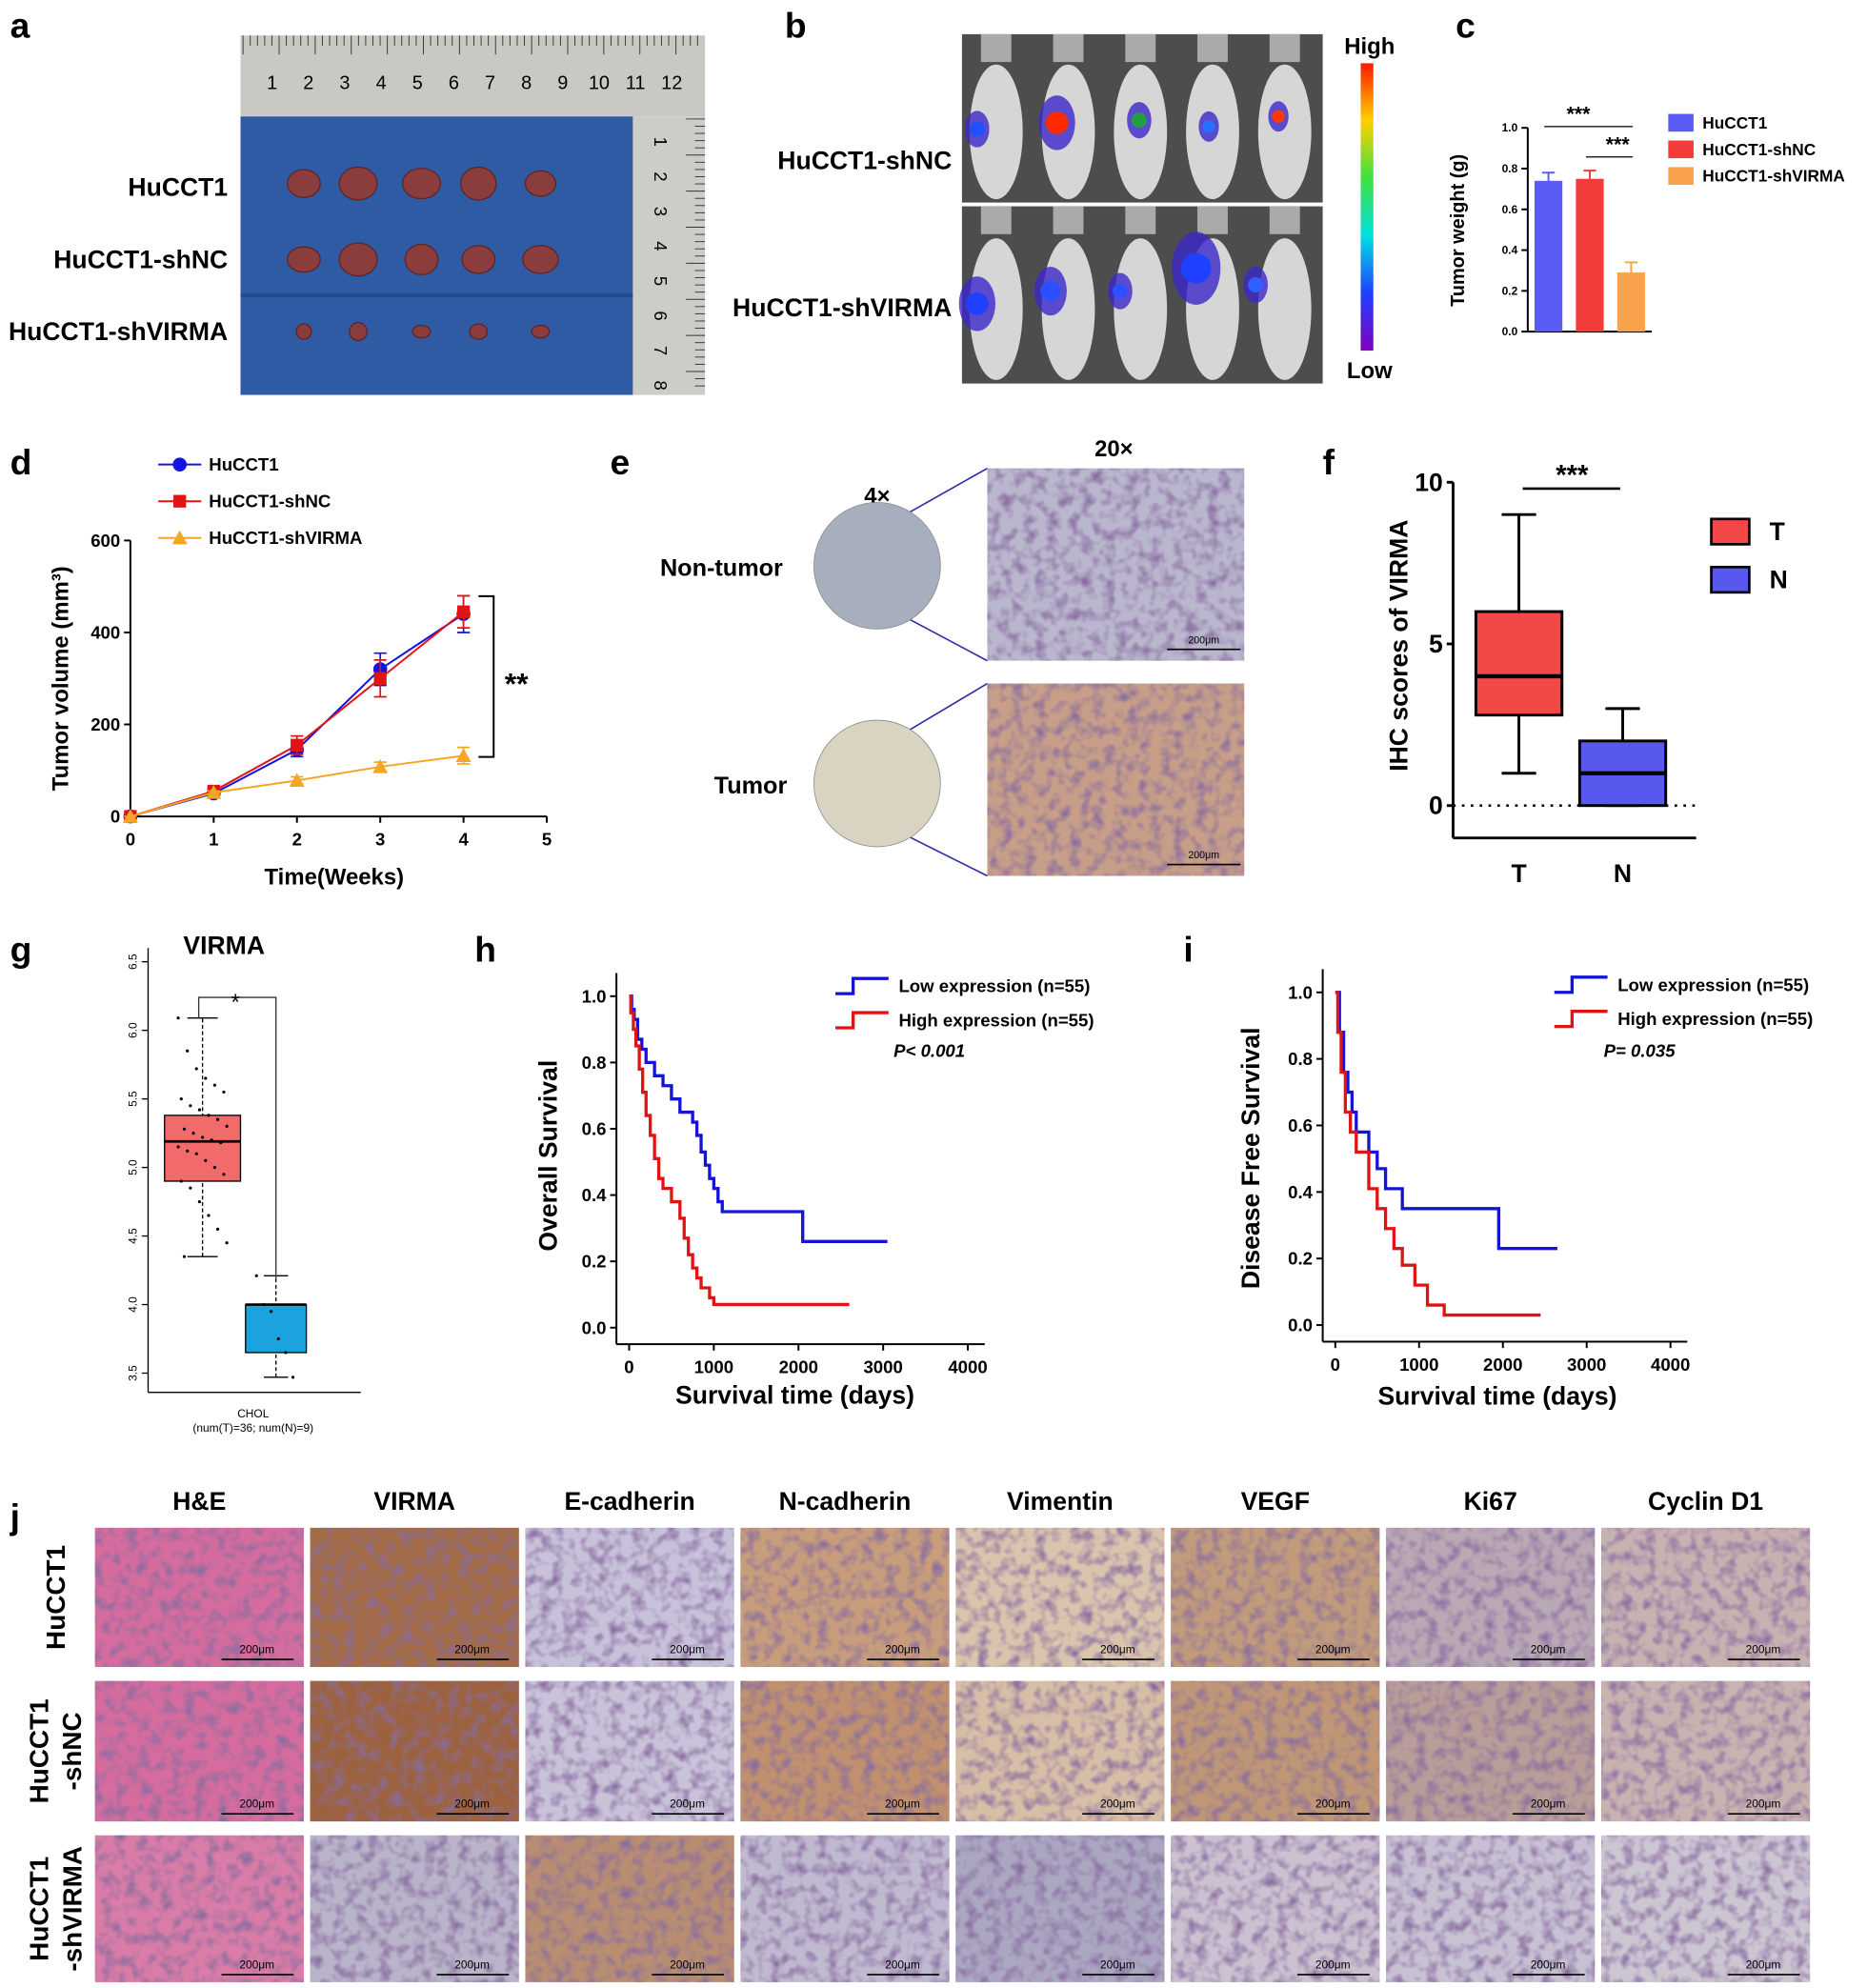 The image size is (1867, 1988). Describe the element at coordinates (1250, 1159) in the screenshot. I see `y-axis-label: Disease Free Survival` at that location.